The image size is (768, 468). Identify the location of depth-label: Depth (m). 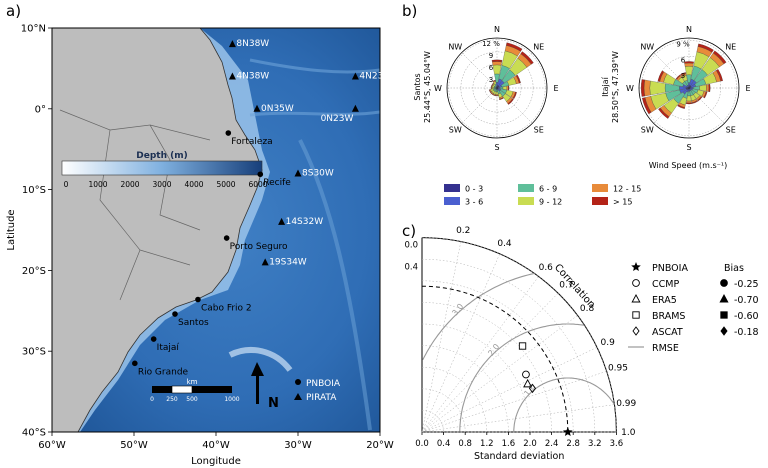
(161, 156).